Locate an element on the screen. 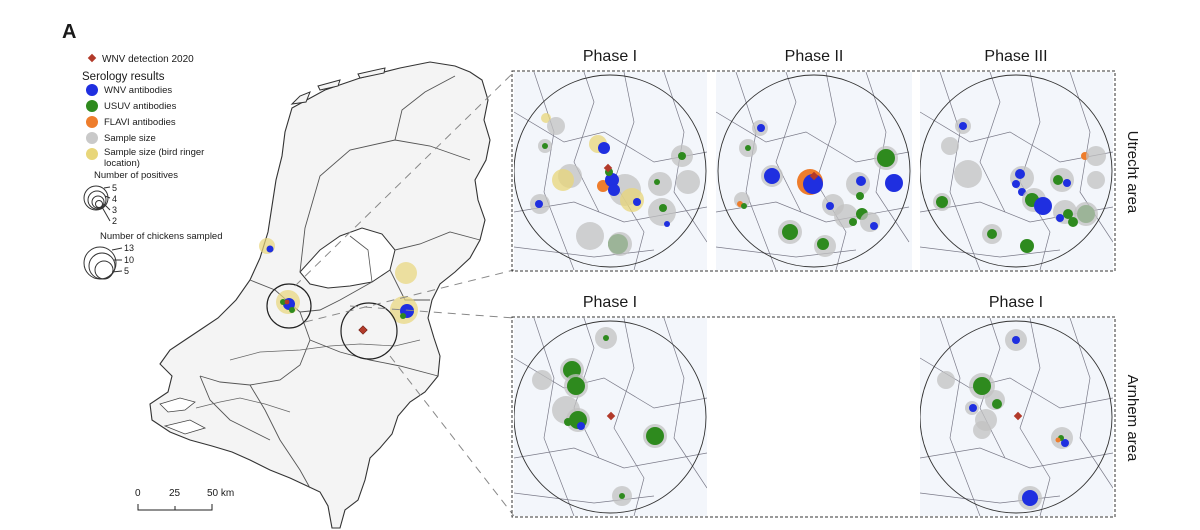 This screenshot has height=530, width=1200. positives-circles-icon is located at coordinates (97, 203).